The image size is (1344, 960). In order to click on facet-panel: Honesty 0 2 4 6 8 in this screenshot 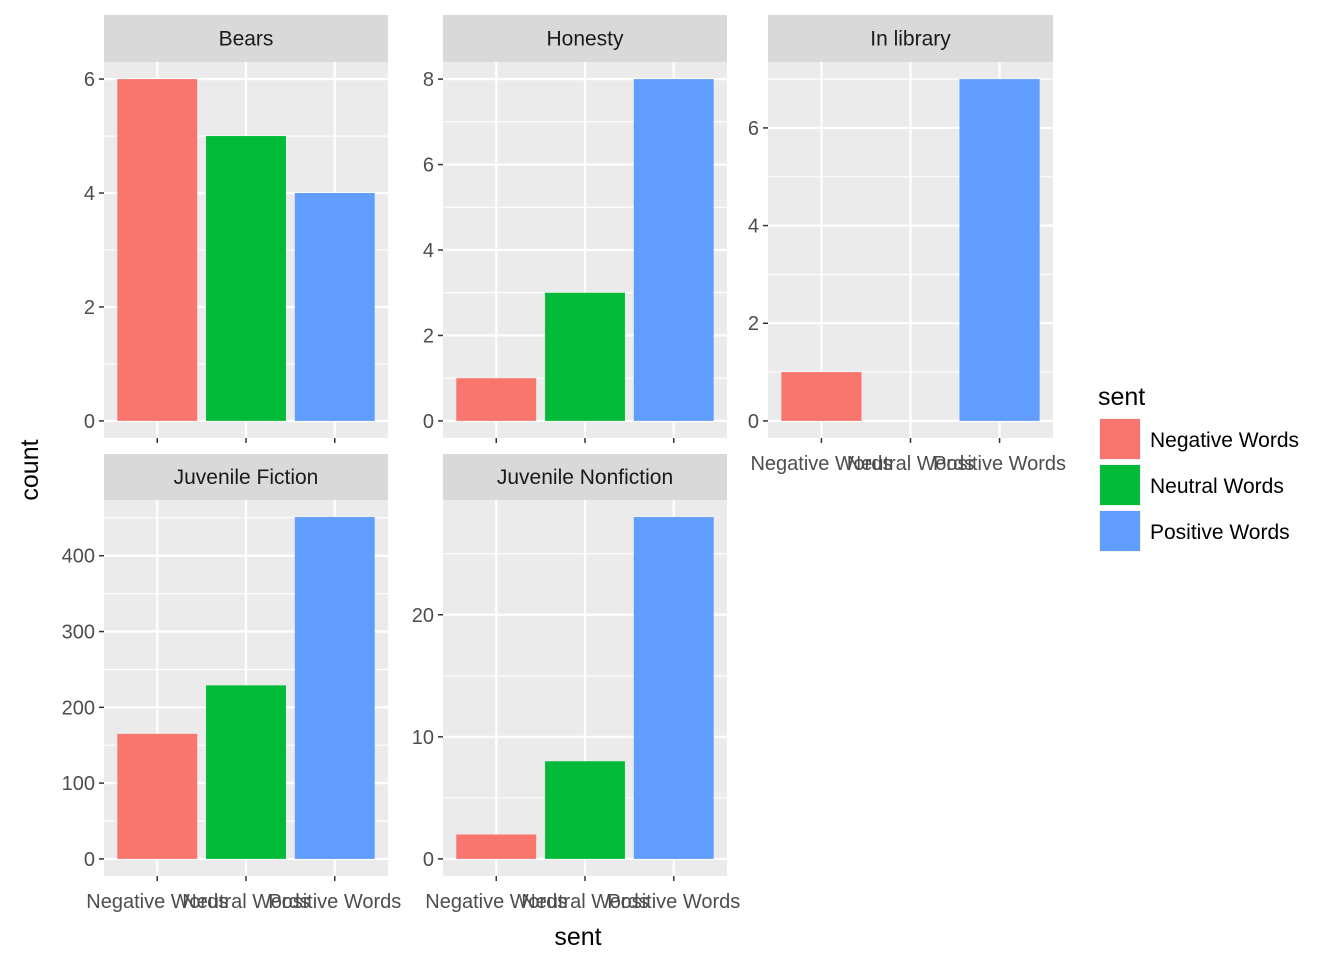, I will do `click(575, 229)`.